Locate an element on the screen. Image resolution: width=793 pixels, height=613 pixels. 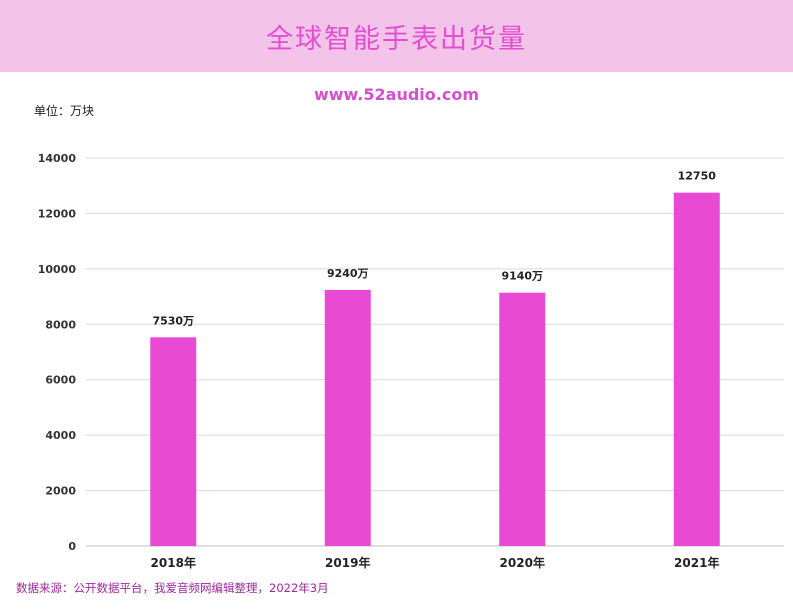
y-tick-label: 2000 is located at coordinates (60, 491).